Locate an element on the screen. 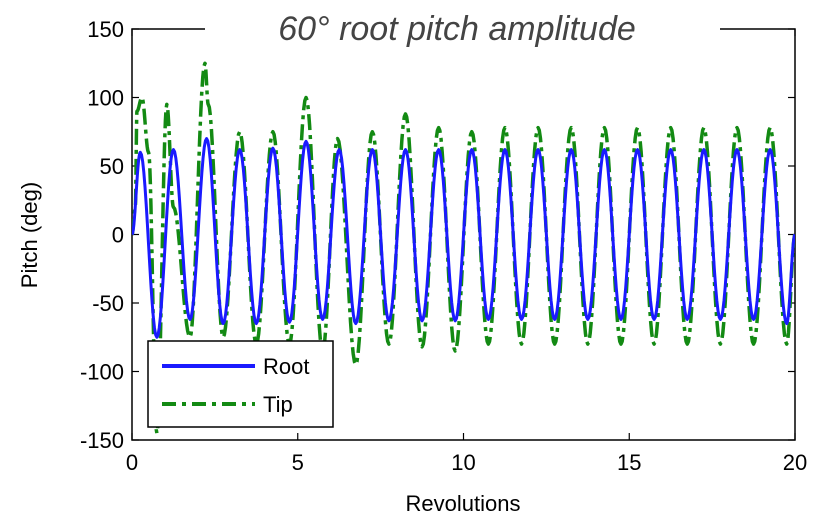 This screenshot has height=521, width=819. y-tick-label: 0 is located at coordinates (118, 235).